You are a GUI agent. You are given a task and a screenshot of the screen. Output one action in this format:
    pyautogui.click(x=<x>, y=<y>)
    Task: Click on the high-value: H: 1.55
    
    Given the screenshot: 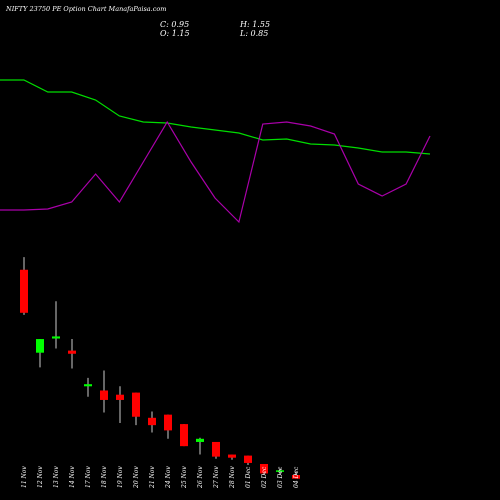 What is the action you would take?
    pyautogui.click(x=255, y=24)
    